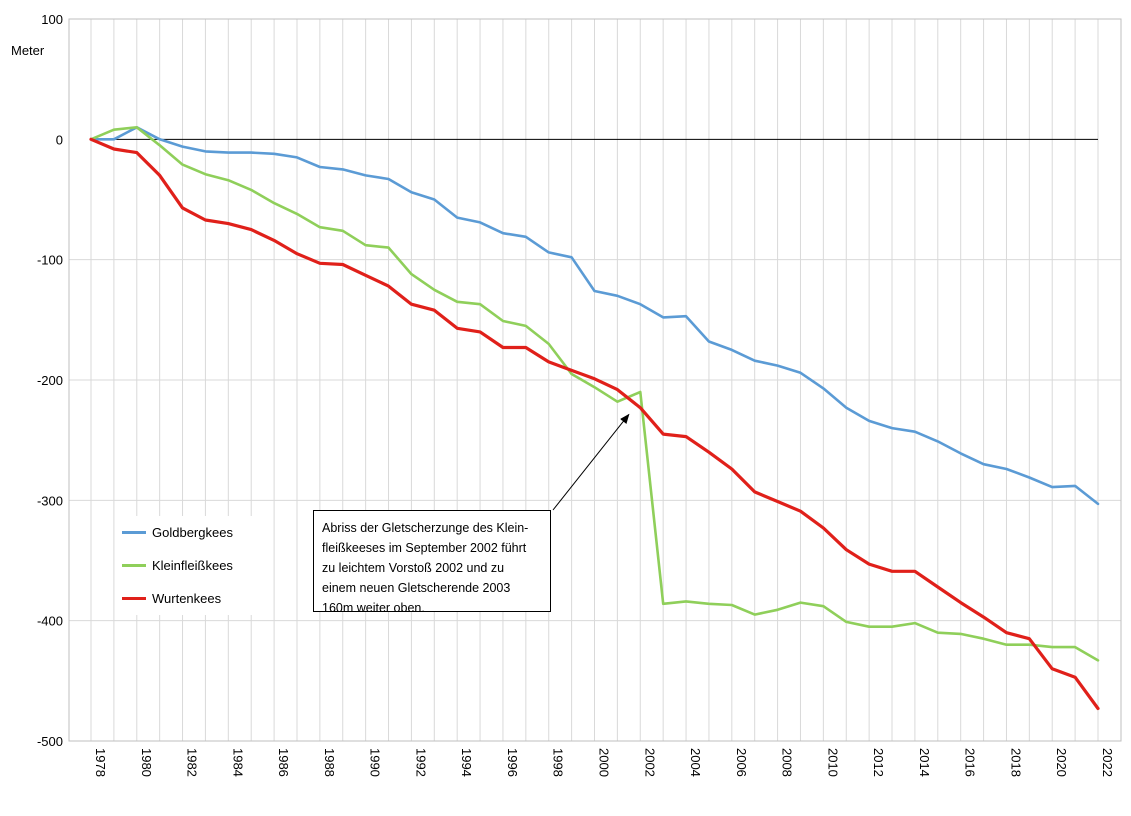  Describe the element at coordinates (375, 762) in the screenshot. I see `x-tick-label: 1990` at that location.